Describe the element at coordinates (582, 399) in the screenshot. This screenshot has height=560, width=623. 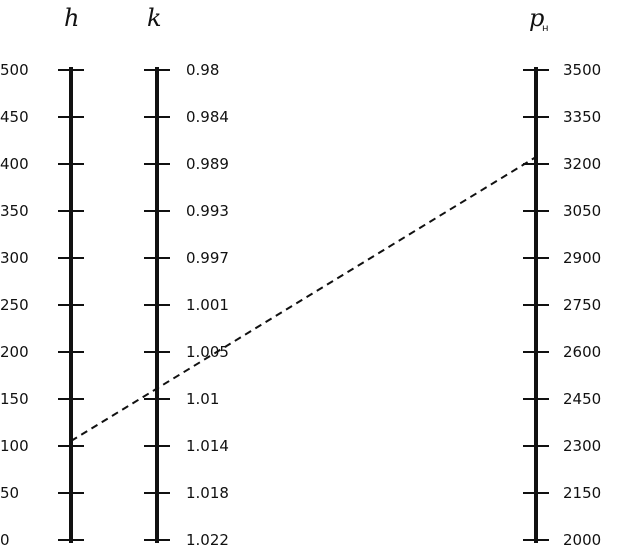
I see `axis-p-tick-label: 2450` at that location.